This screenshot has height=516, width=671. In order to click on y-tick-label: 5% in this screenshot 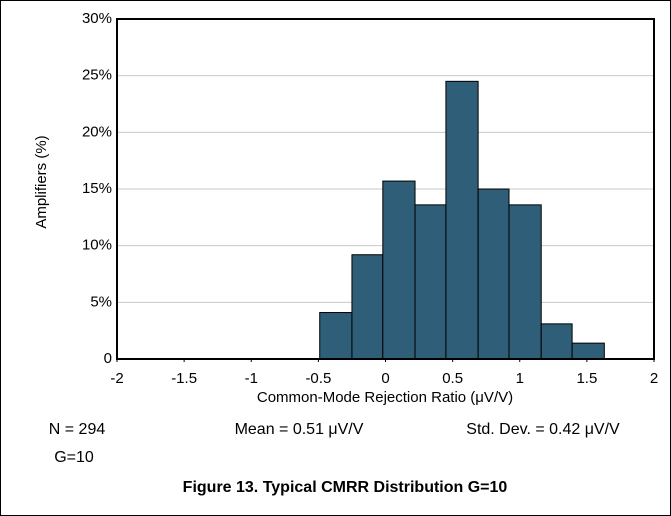, I will do `click(101, 301)`.